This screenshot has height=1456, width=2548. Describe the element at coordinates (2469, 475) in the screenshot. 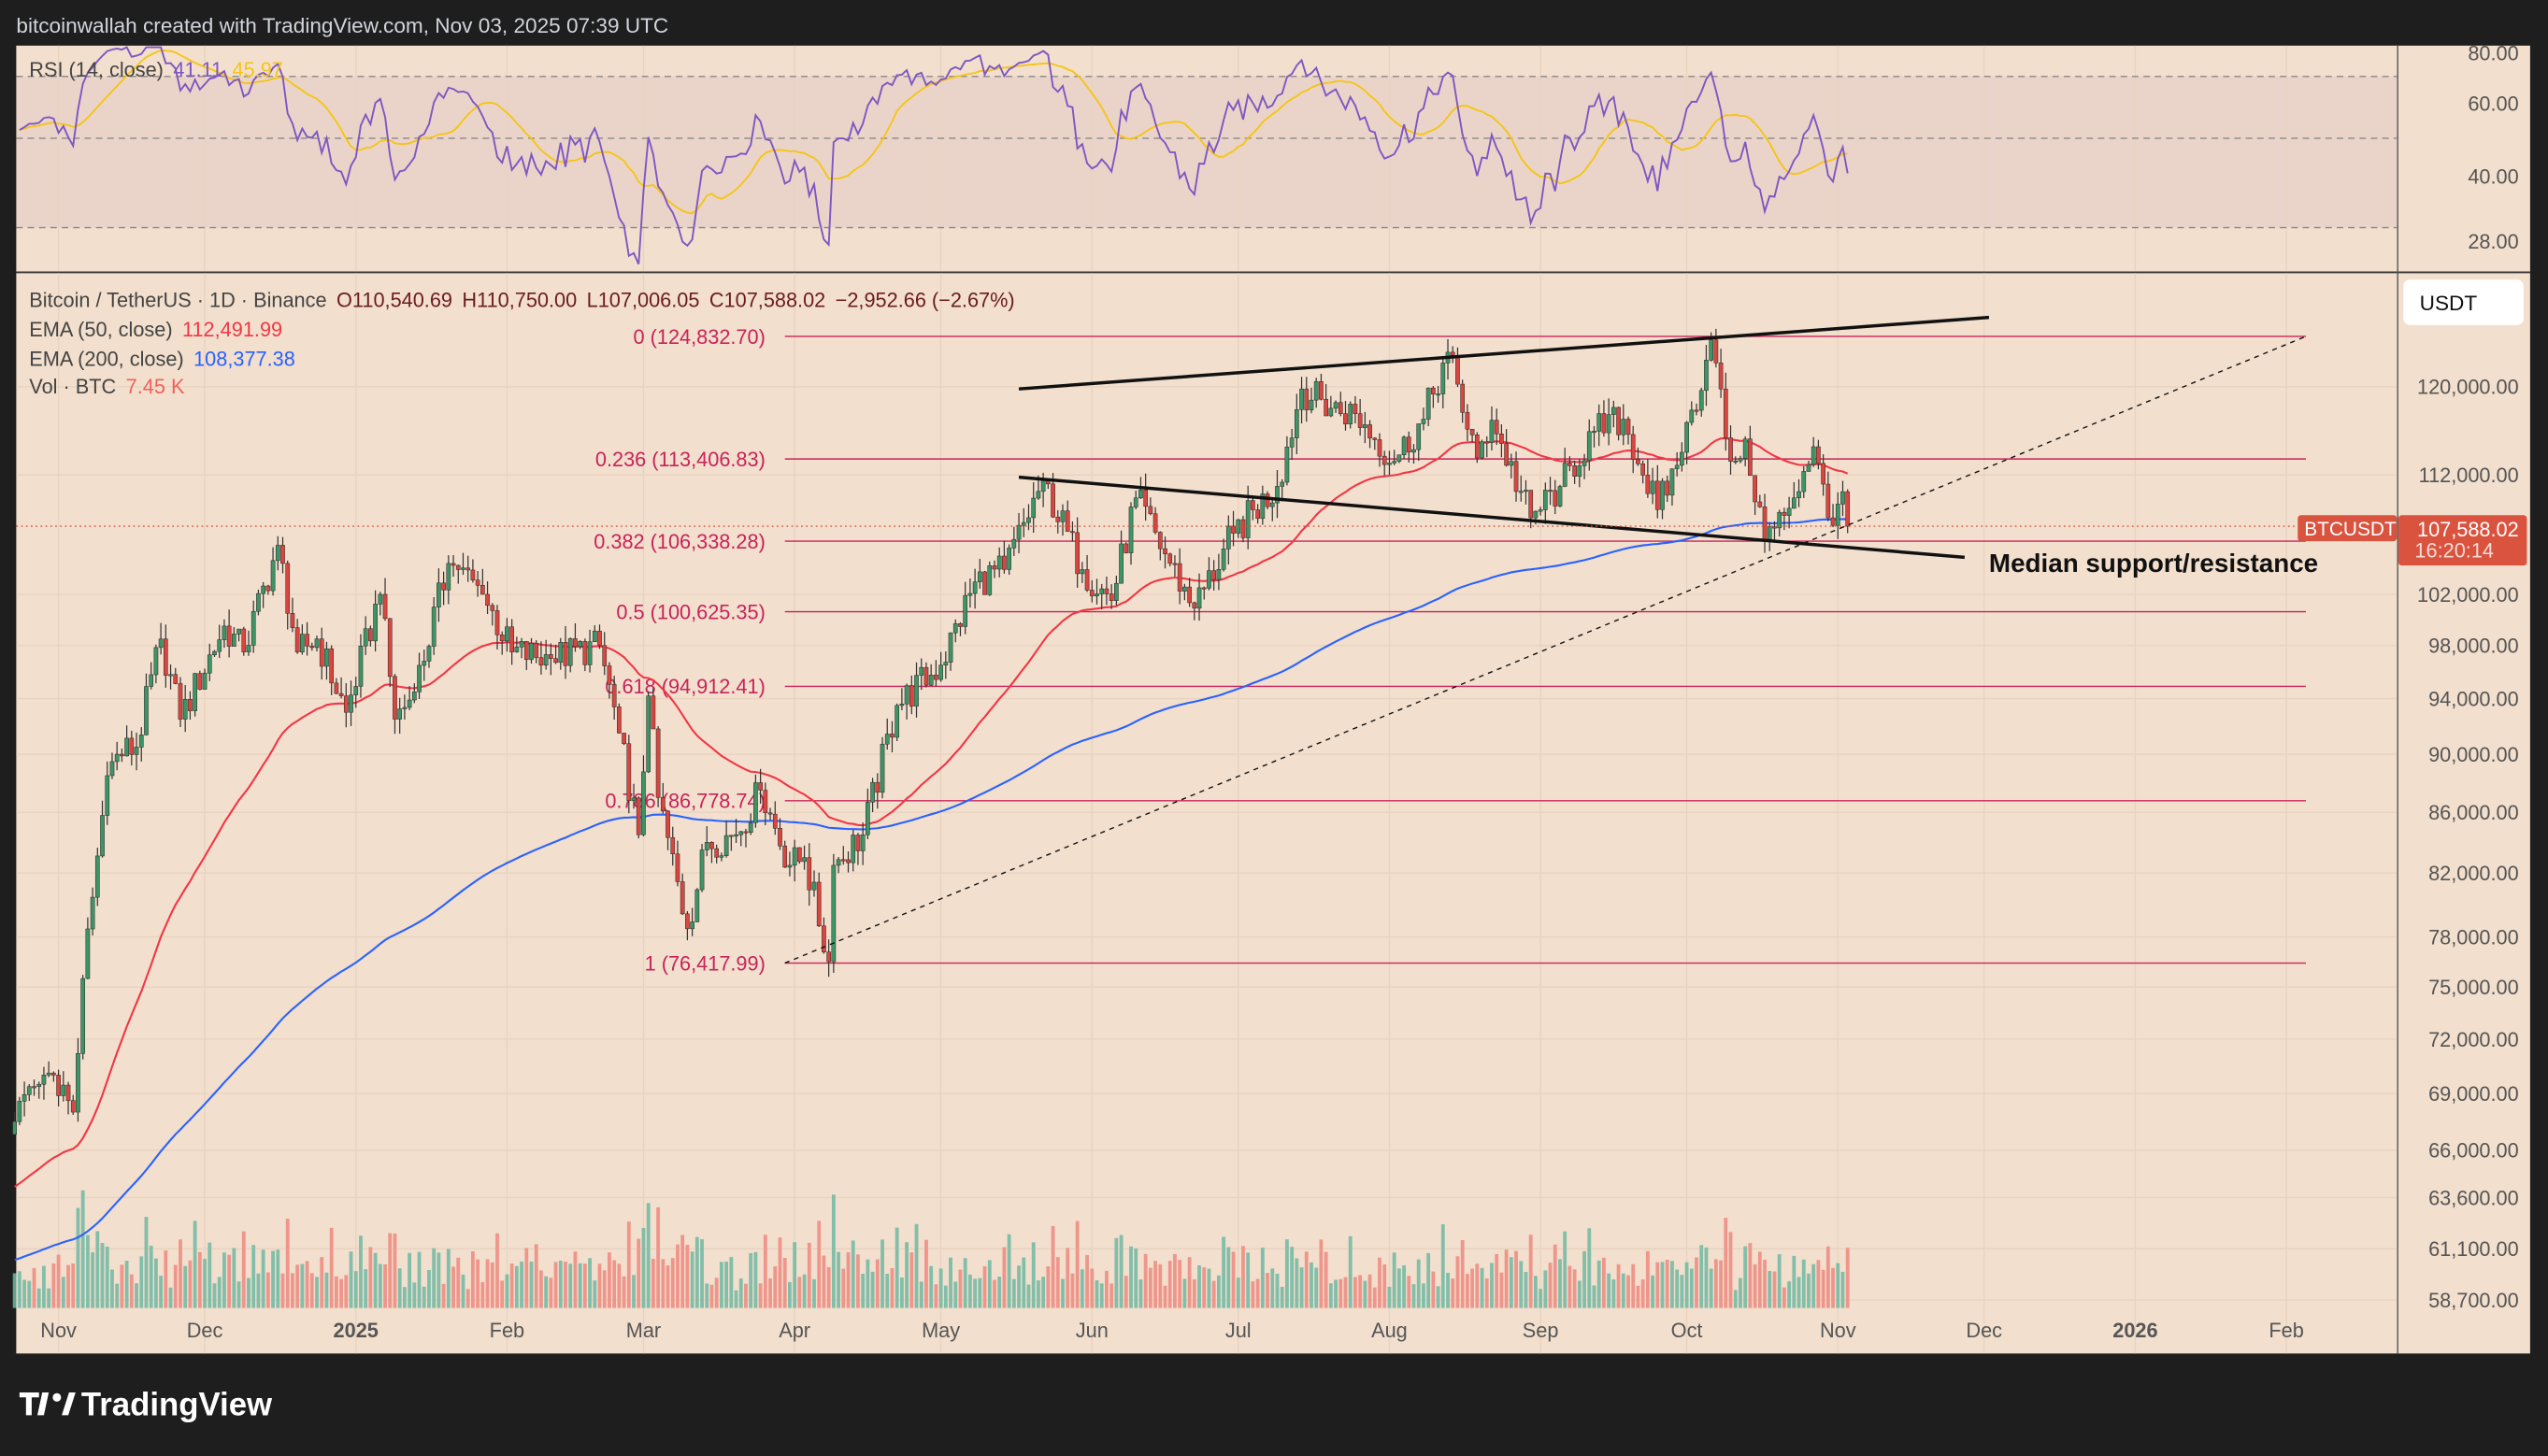

I see `price-tick: 112,000.00` at that location.